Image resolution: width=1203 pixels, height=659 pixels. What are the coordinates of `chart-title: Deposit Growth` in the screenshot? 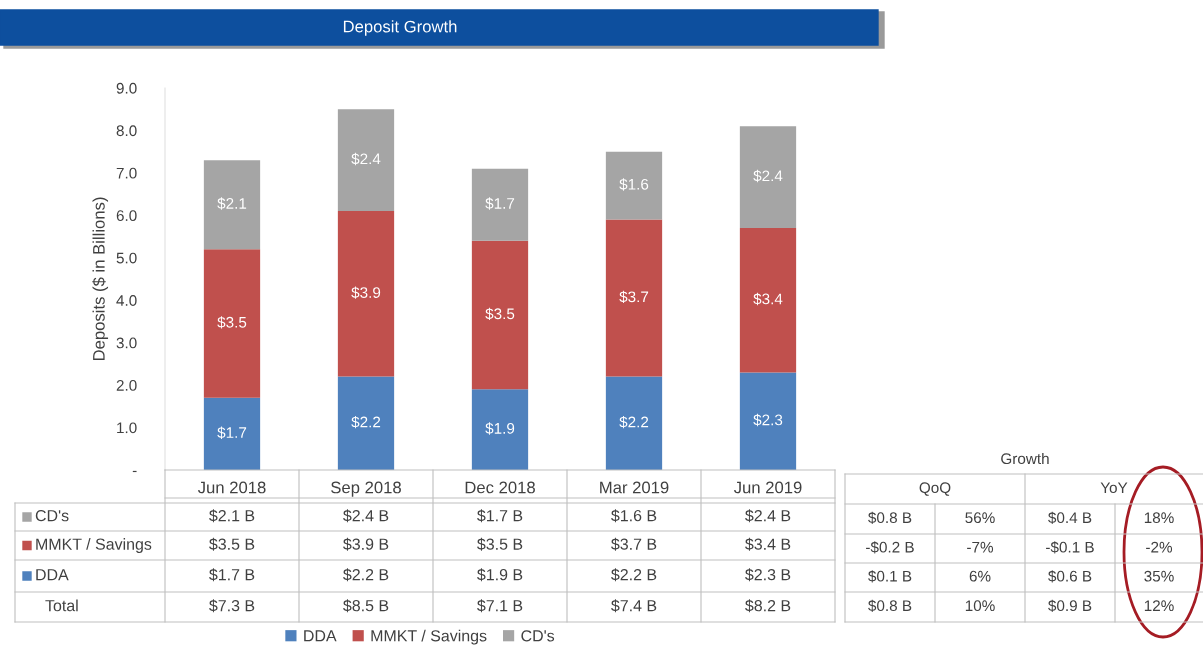 It's located at (400, 28).